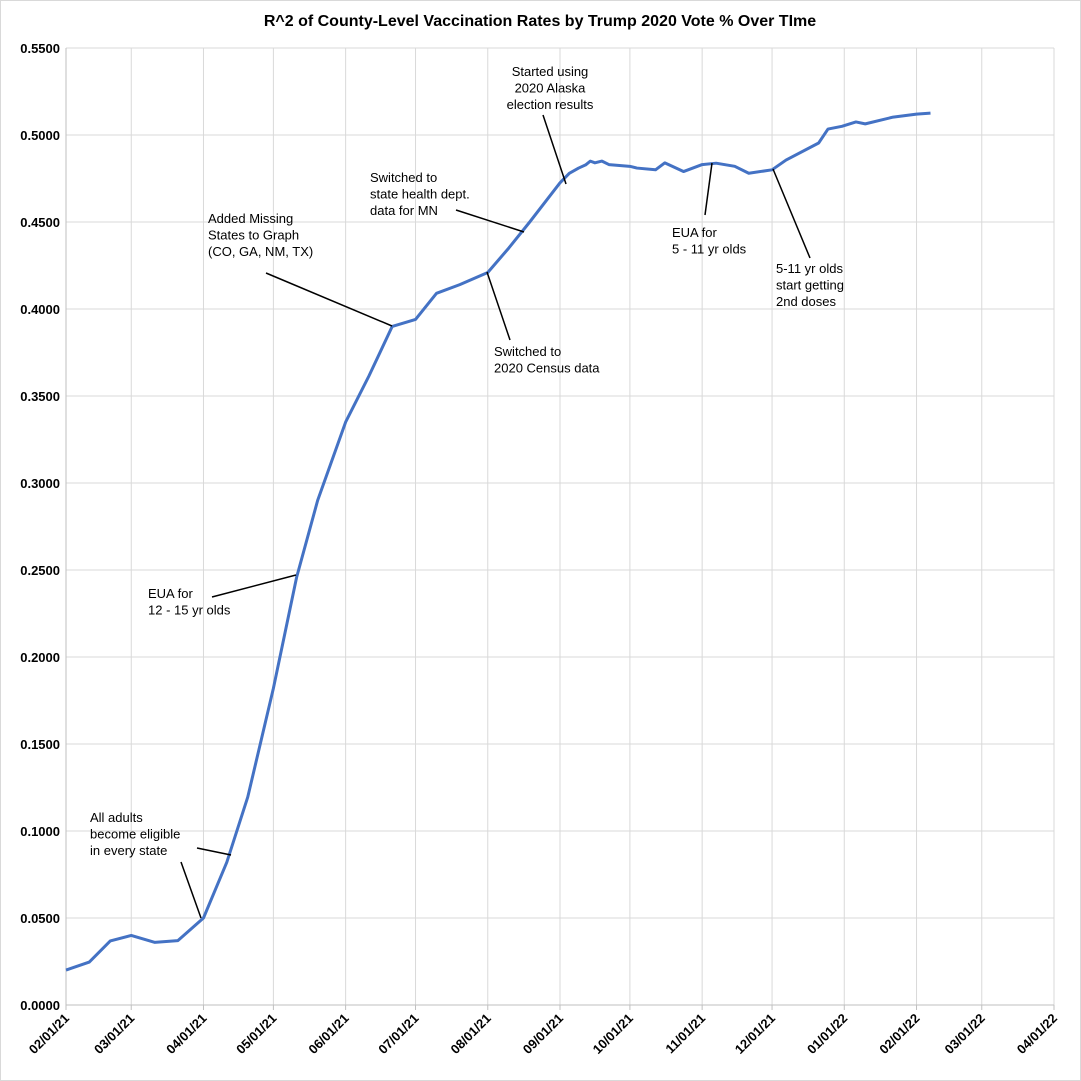 This screenshot has height=1081, width=1081. I want to click on annotation-text: start getting, so click(810, 285).